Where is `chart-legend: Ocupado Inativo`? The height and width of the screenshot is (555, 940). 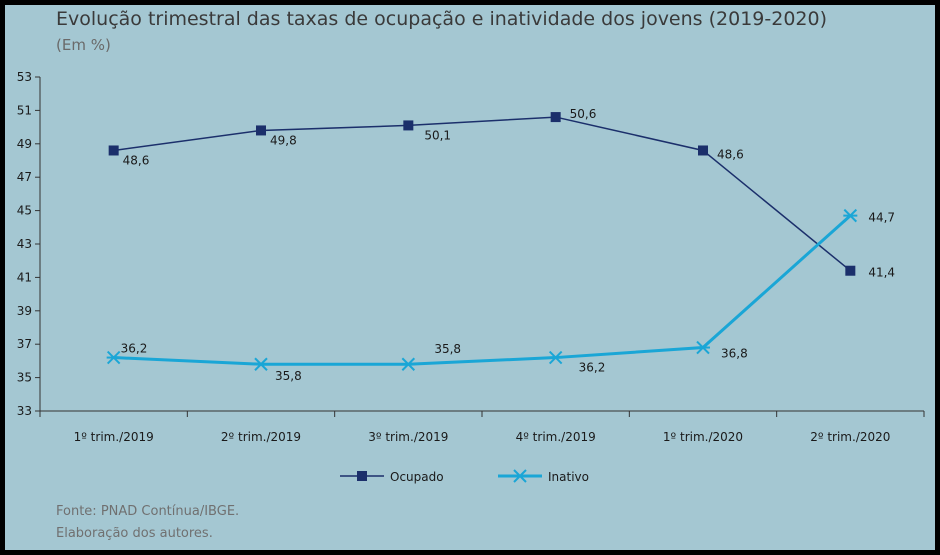
chart-legend: Ocupado Inativo is located at coordinates (464, 476).